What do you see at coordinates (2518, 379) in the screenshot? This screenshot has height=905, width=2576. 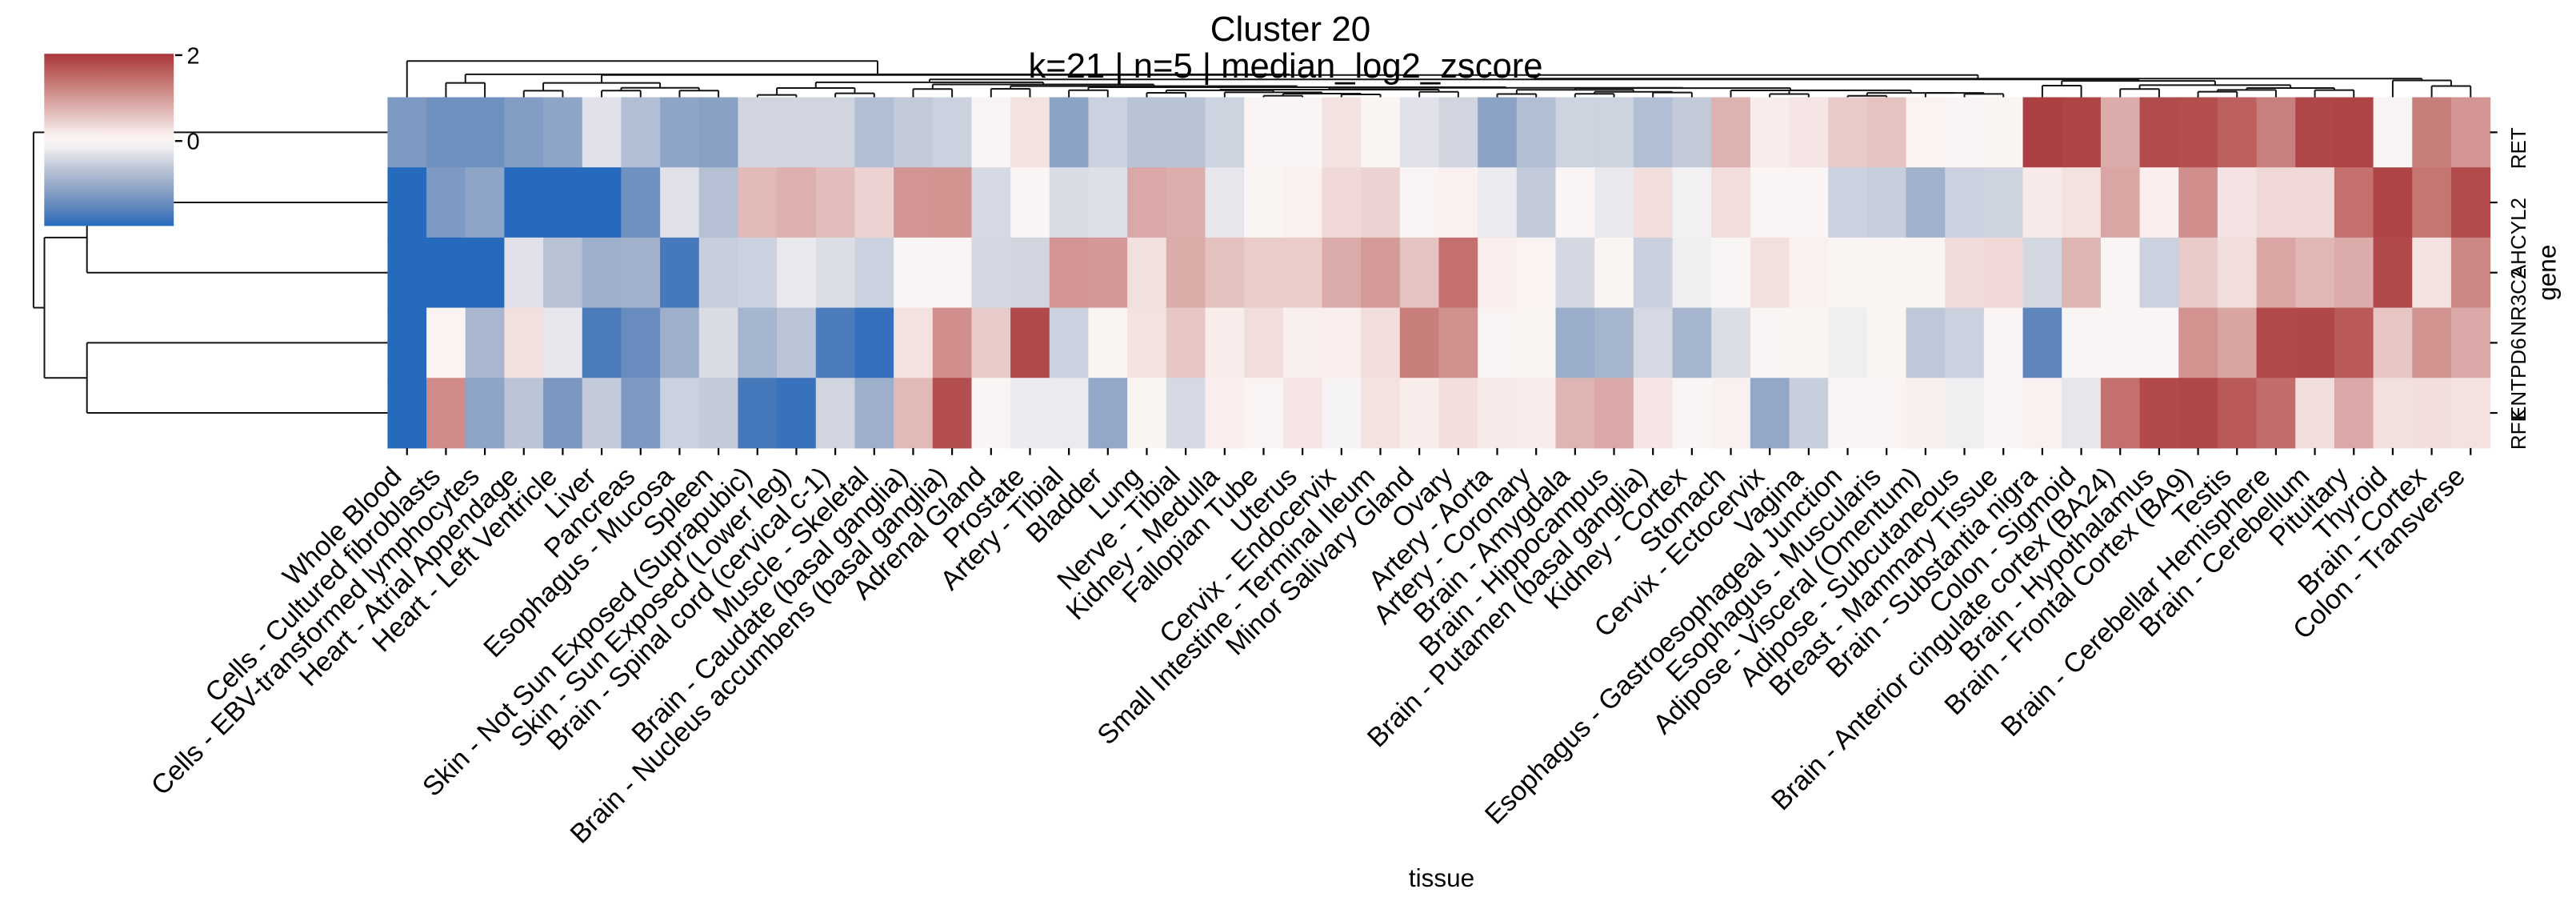 I see `svg-text: ENTPD6` at bounding box center [2518, 379].